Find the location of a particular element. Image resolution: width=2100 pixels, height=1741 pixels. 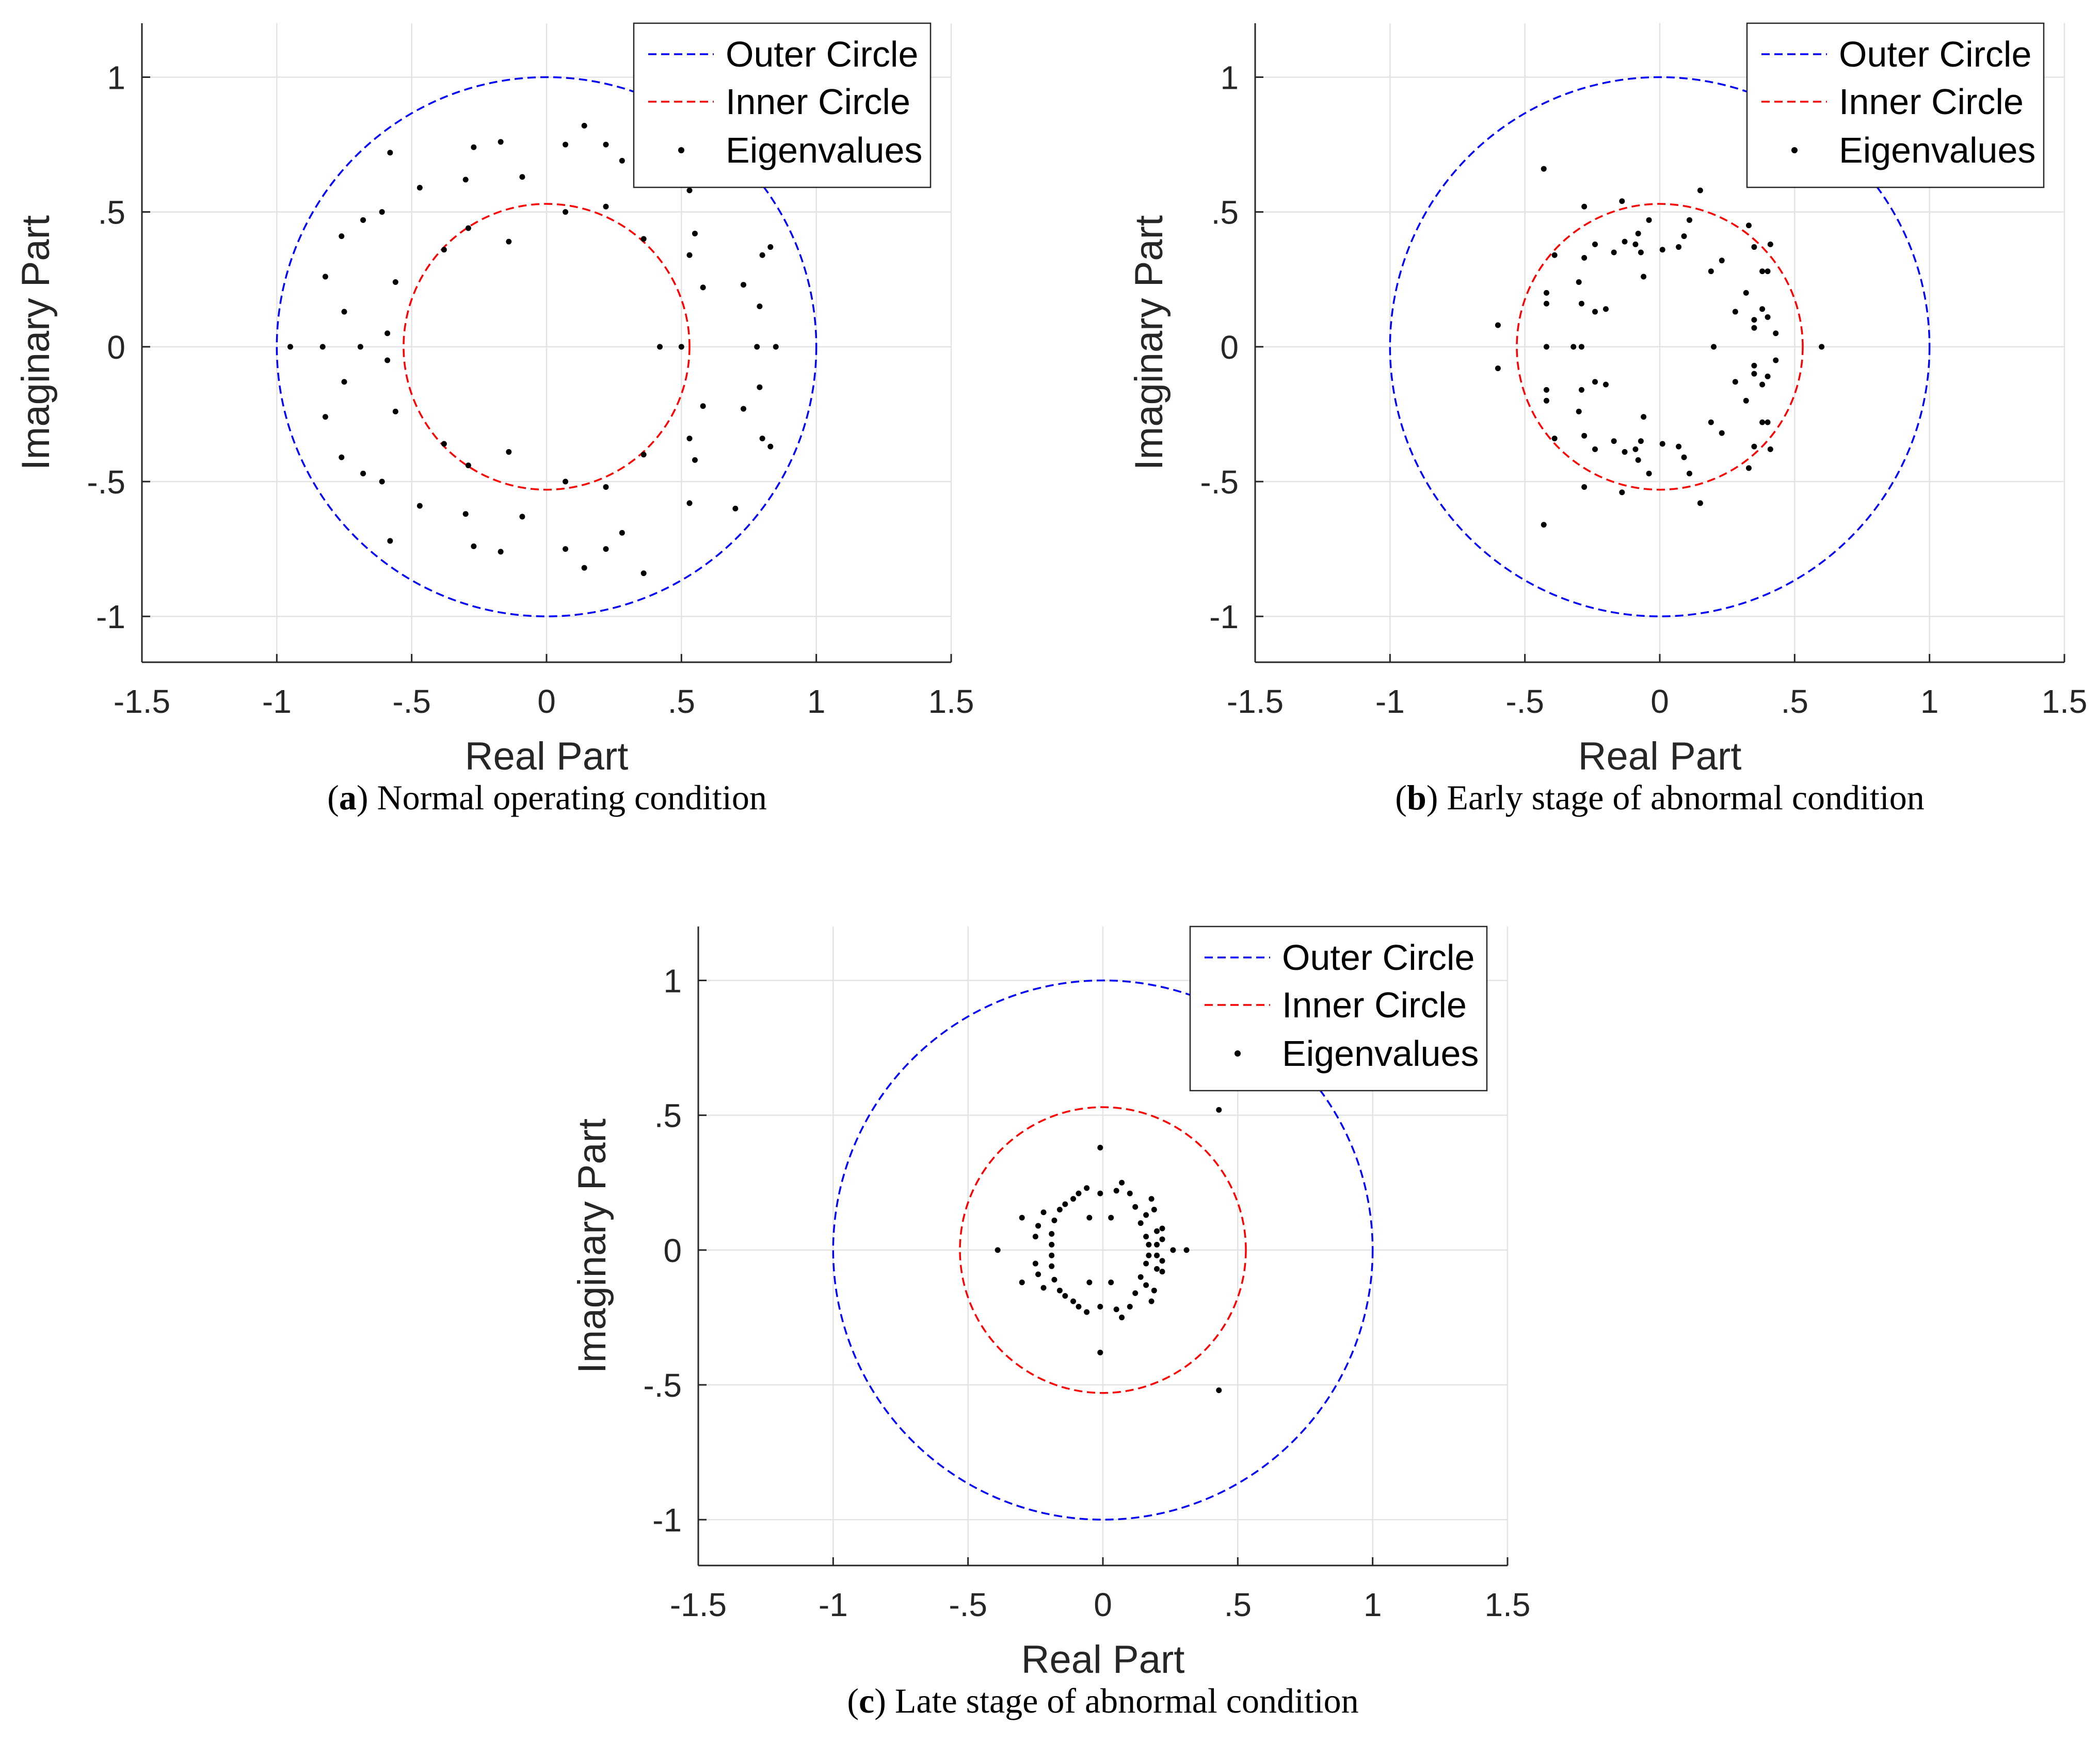

legend-label: Inner Circle is located at coordinates (1374, 1005).